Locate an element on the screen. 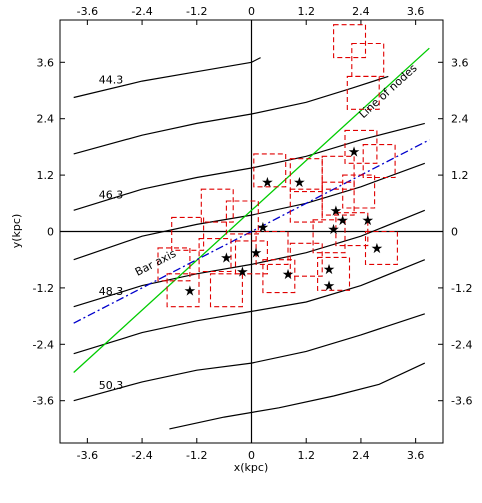 The height and width of the screenshot is (503, 482). x-tick-label-bottom: 0 is located at coordinates (251, 455).